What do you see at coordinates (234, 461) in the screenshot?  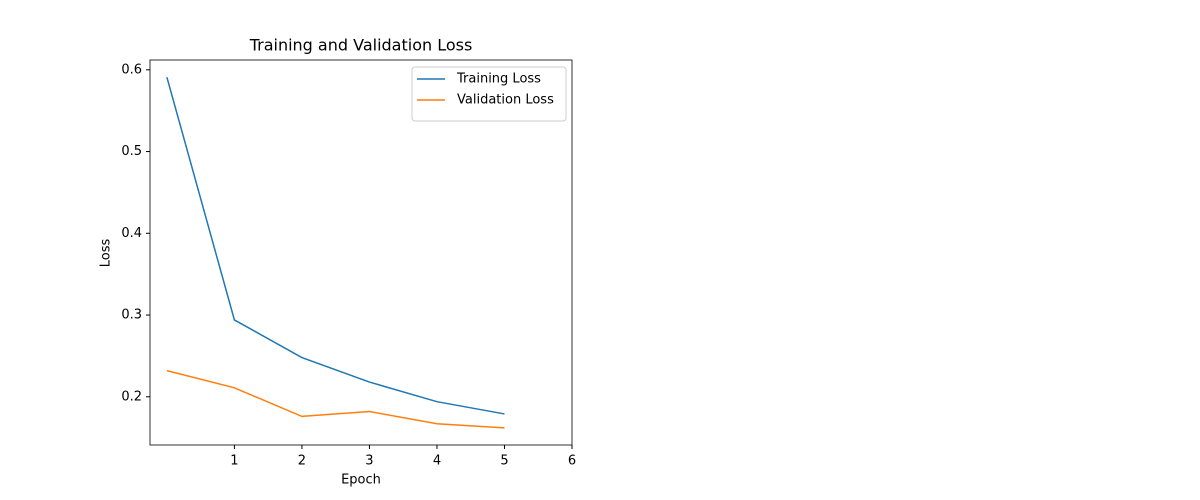 I see `x-tick-label: 1` at bounding box center [234, 461].